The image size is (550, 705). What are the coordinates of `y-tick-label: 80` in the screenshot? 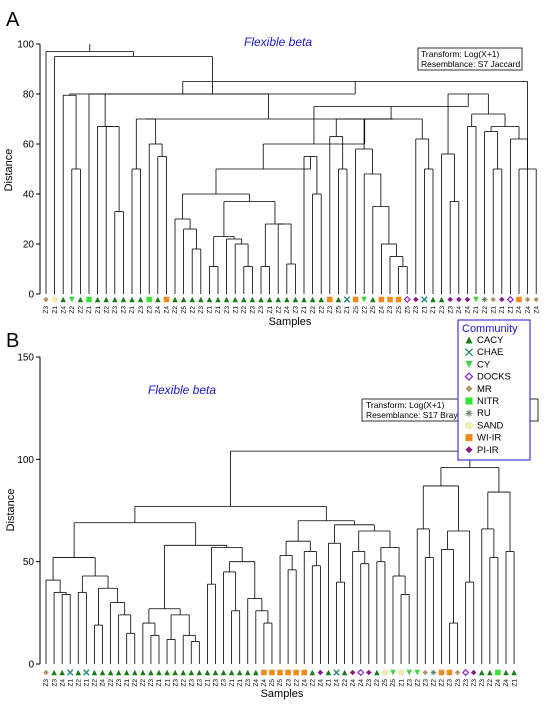 It's located at (29, 95).